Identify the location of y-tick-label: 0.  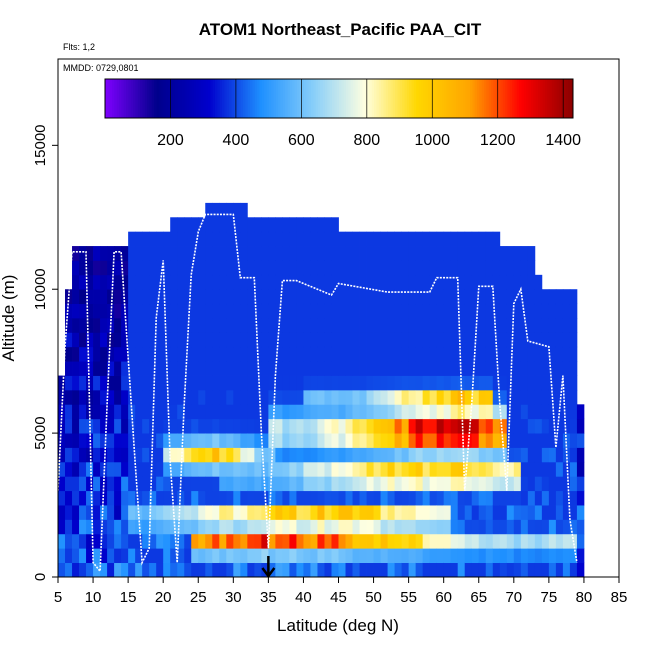
(40, 577).